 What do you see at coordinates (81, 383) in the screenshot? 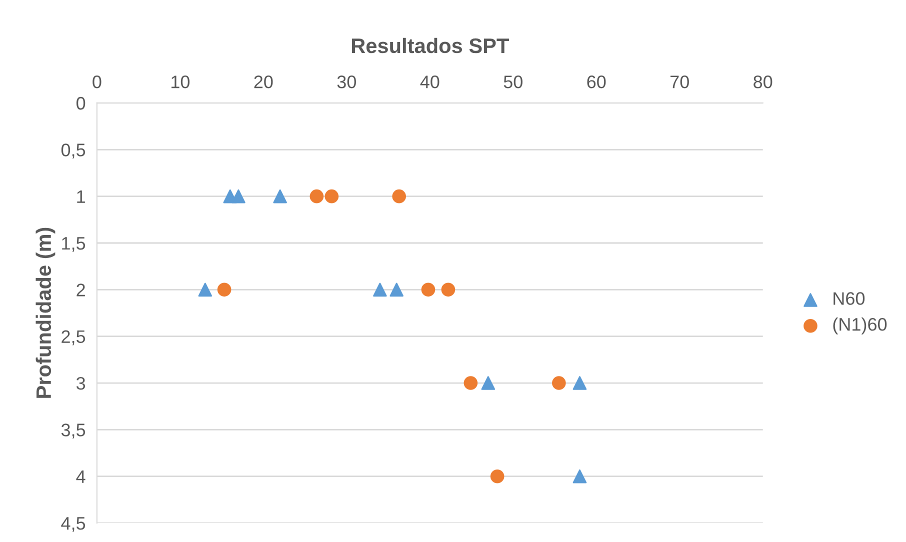
I see `y-tick-label: 3` at bounding box center [81, 383].